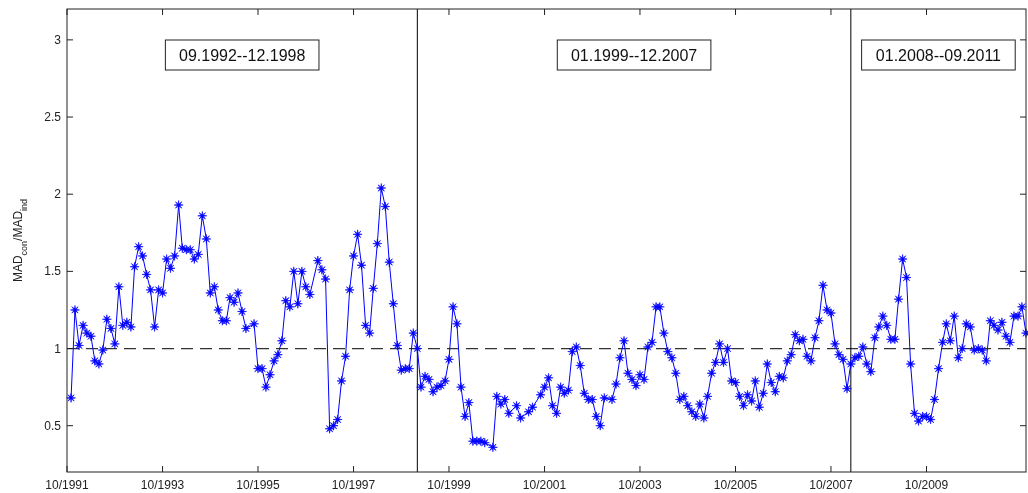 The height and width of the screenshot is (493, 1028). I want to click on x-tick-label: 10/2001, so click(544, 485).